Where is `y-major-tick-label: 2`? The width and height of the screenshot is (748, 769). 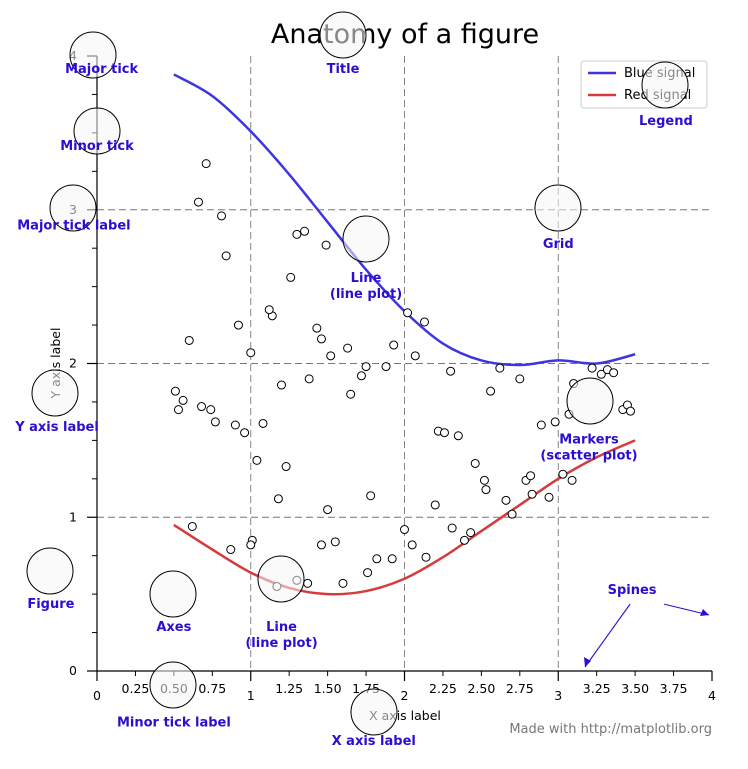
y-major-tick-label: 2 is located at coordinates (73, 363).